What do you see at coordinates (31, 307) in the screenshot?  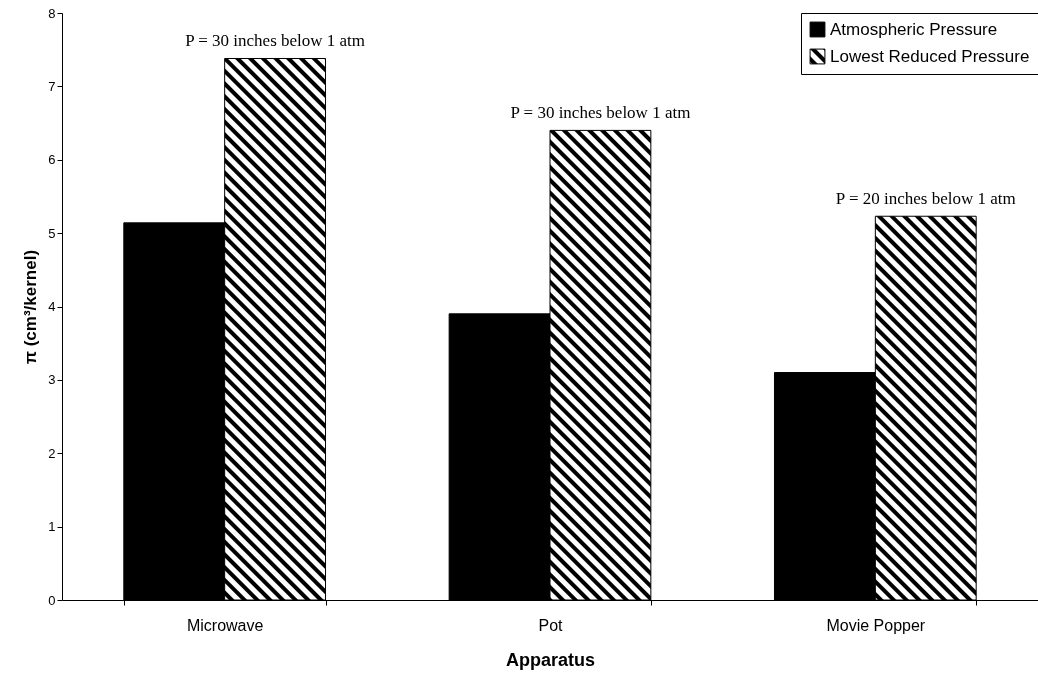 I see `y-axis-title: π (cm³/kernel)` at bounding box center [31, 307].